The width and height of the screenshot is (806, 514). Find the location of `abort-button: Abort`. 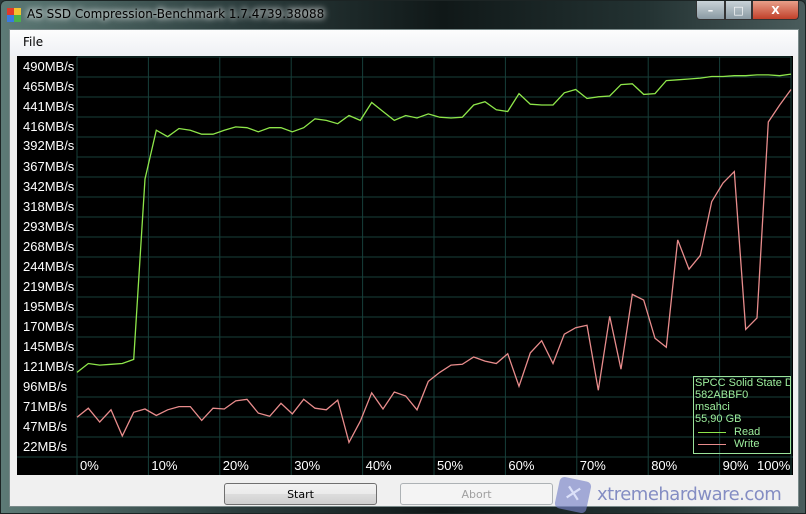

abort-button: Abort is located at coordinates (476, 494).